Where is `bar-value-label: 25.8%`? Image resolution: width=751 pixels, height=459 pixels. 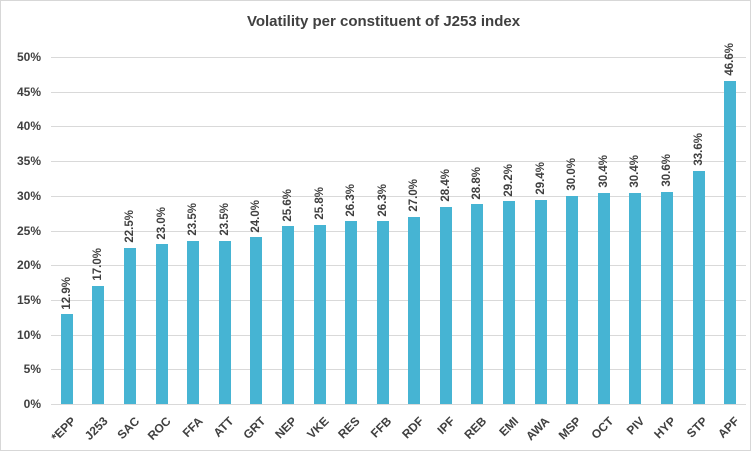 bar-value-label: 25.8% is located at coordinates (319, 203).